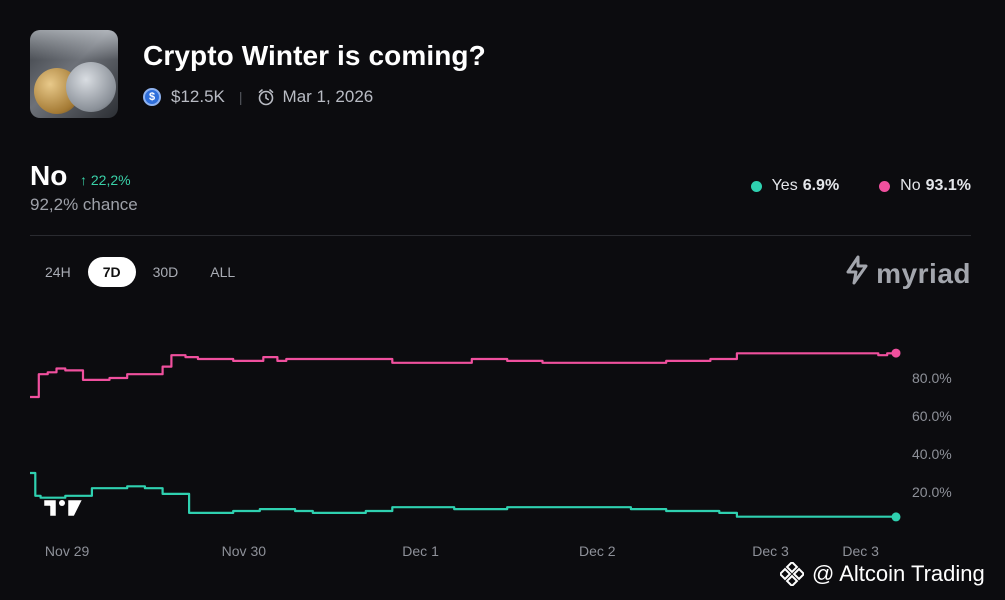 The image size is (1005, 600). I want to click on tab-30d: 30D, so click(165, 272).